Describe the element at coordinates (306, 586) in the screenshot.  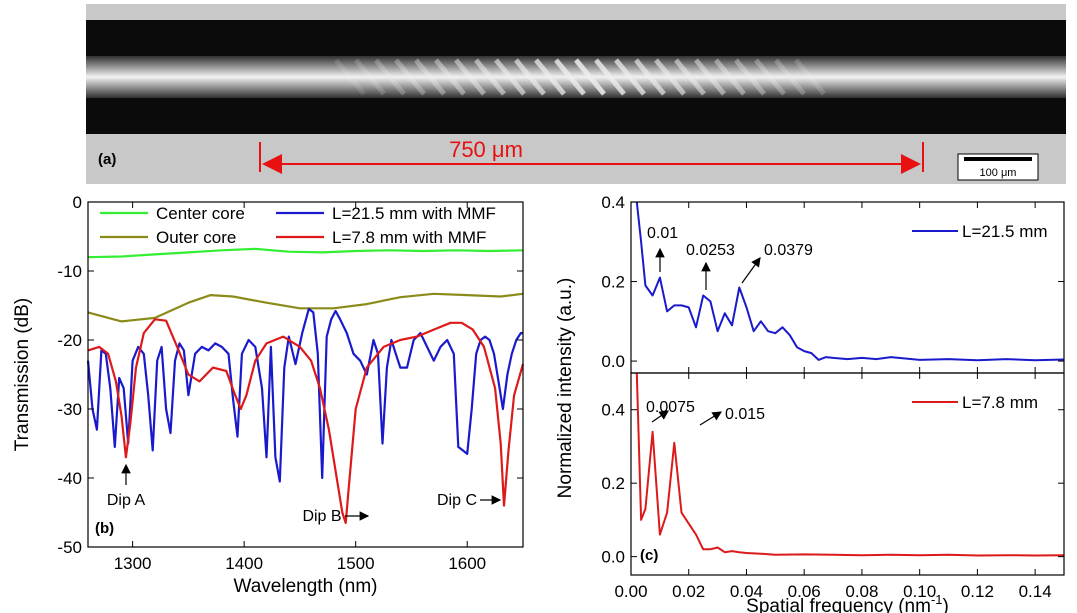
I see `x-axis-label: Wavelength (nm)` at that location.